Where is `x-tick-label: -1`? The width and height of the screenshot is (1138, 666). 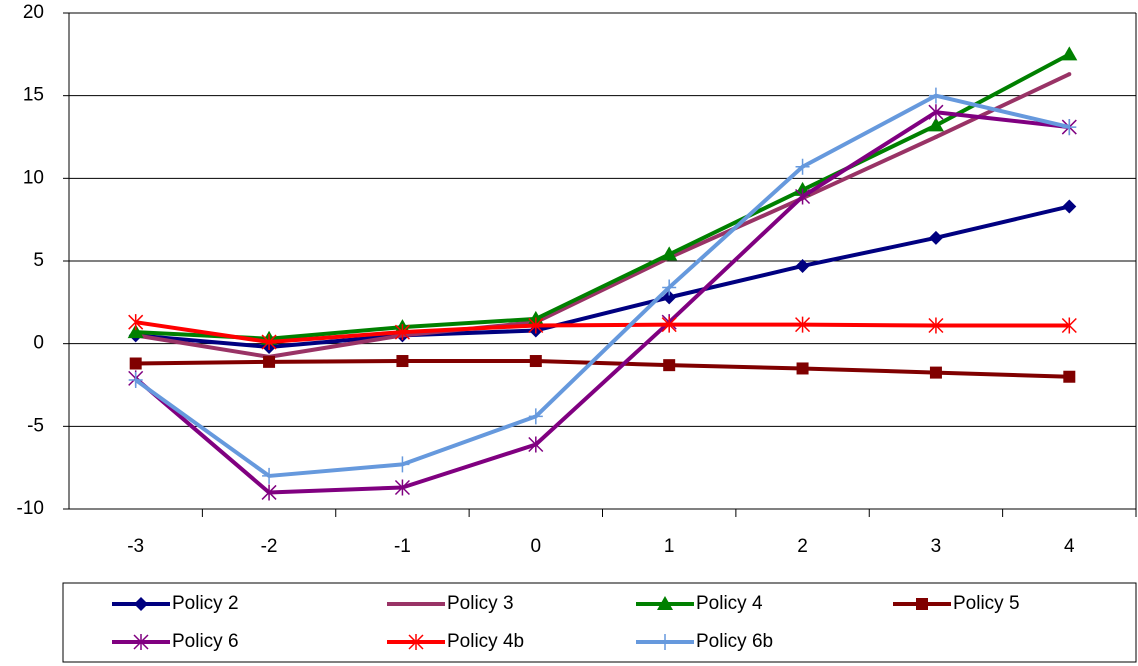
x-tick-label: -1 is located at coordinates (402, 546).